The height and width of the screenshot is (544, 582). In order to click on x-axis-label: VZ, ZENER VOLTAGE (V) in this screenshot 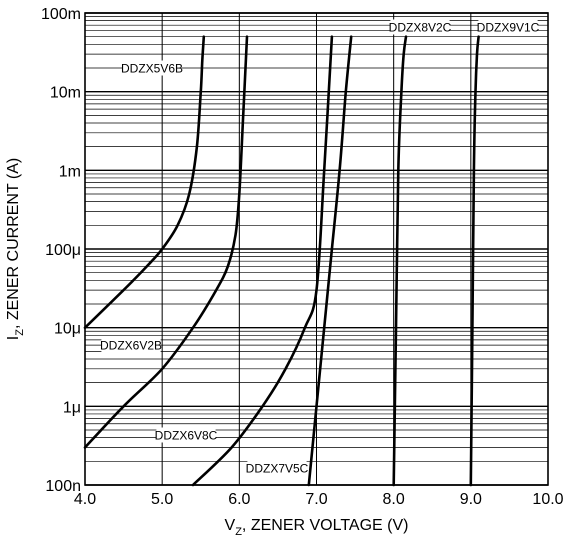, I will do `click(317, 527)`.